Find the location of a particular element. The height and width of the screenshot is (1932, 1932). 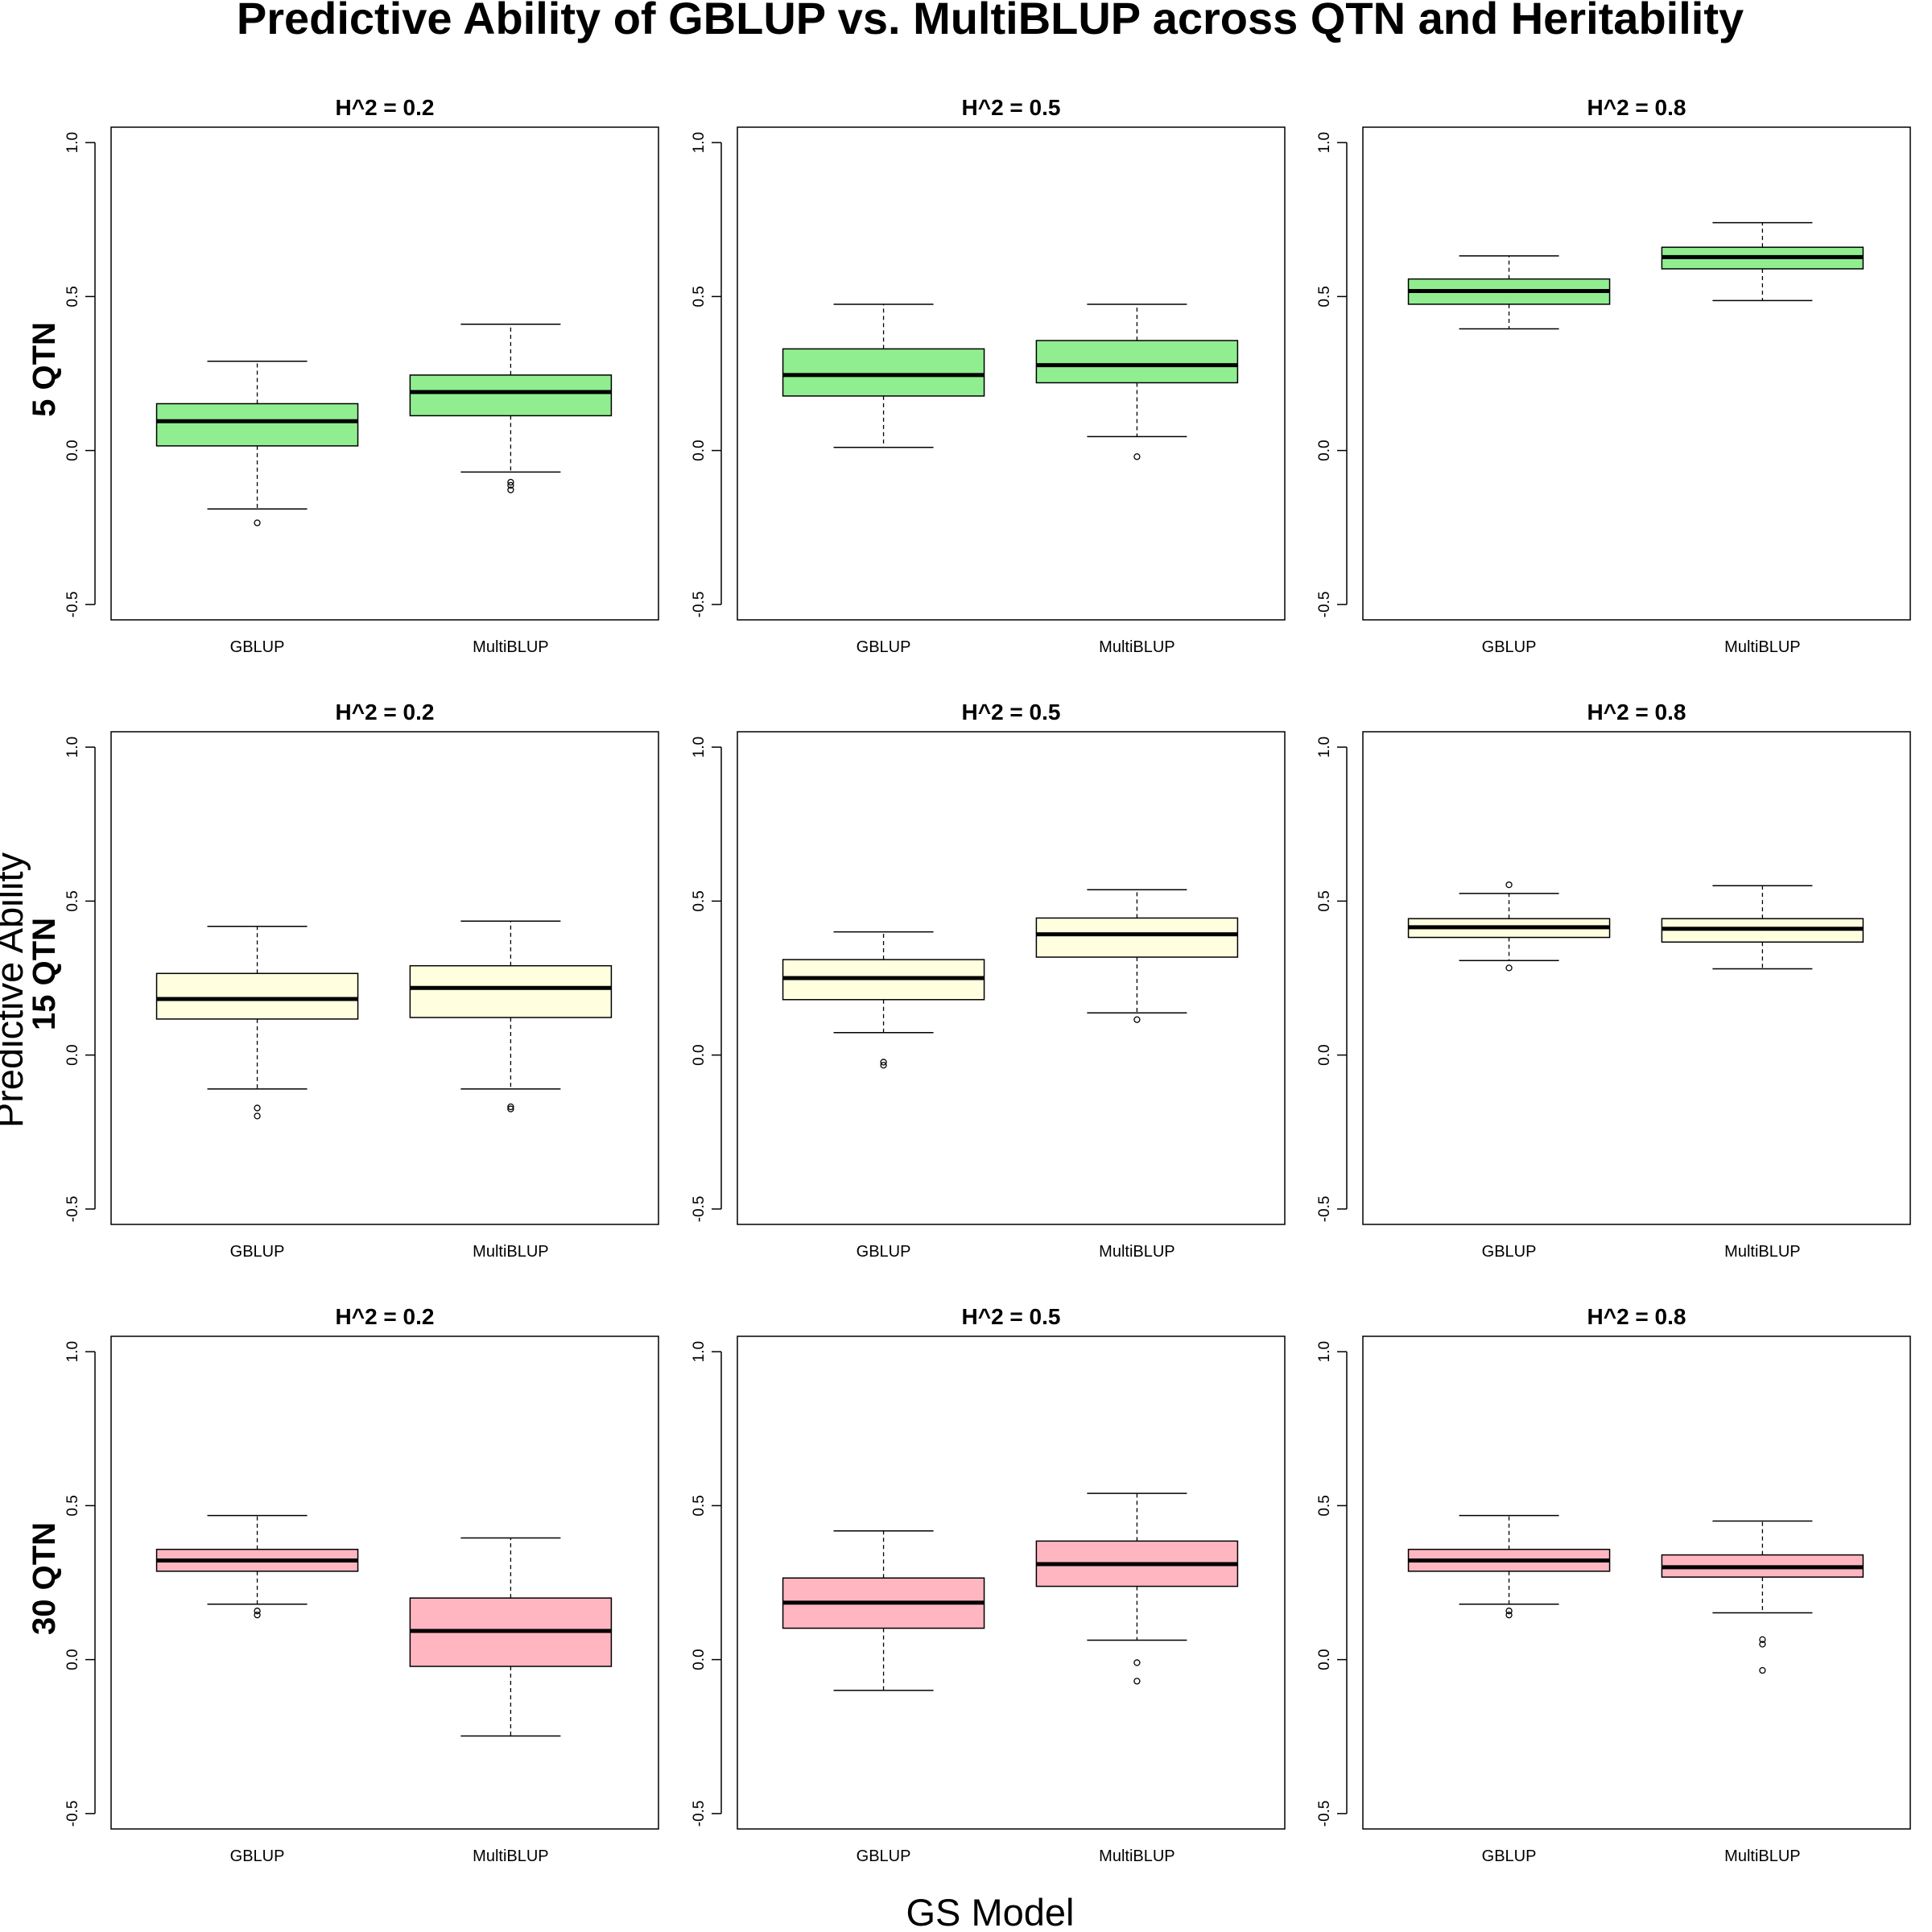

row-label: 5 QTN is located at coordinates (44, 369).